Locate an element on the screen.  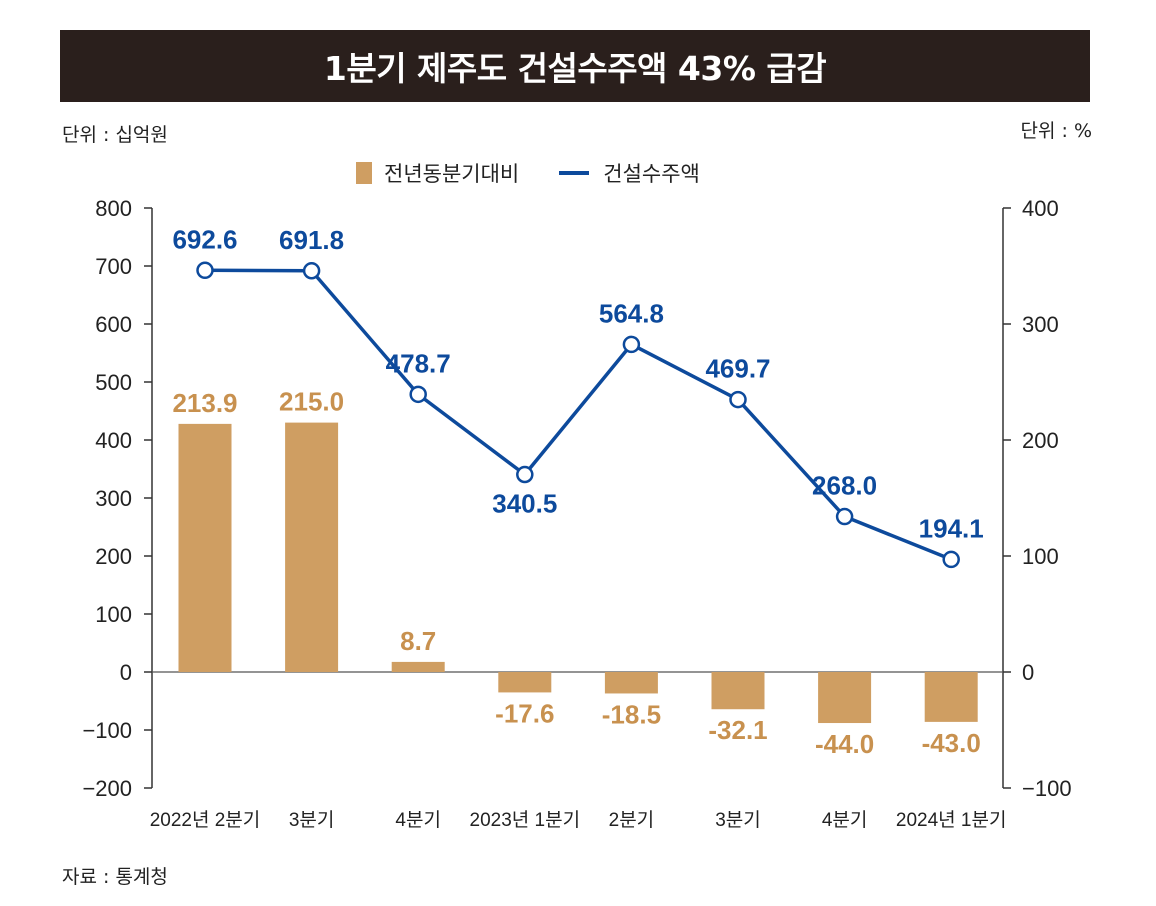
line-data-label: 469.7 is located at coordinates (737, 369).